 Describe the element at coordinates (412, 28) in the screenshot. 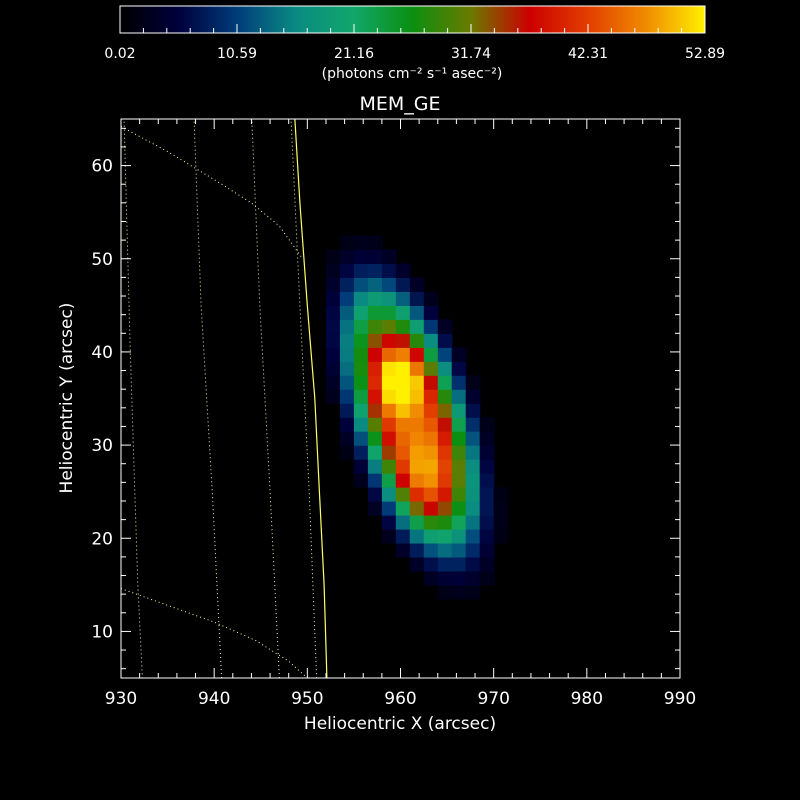

I see `colorbar-ticks` at that location.